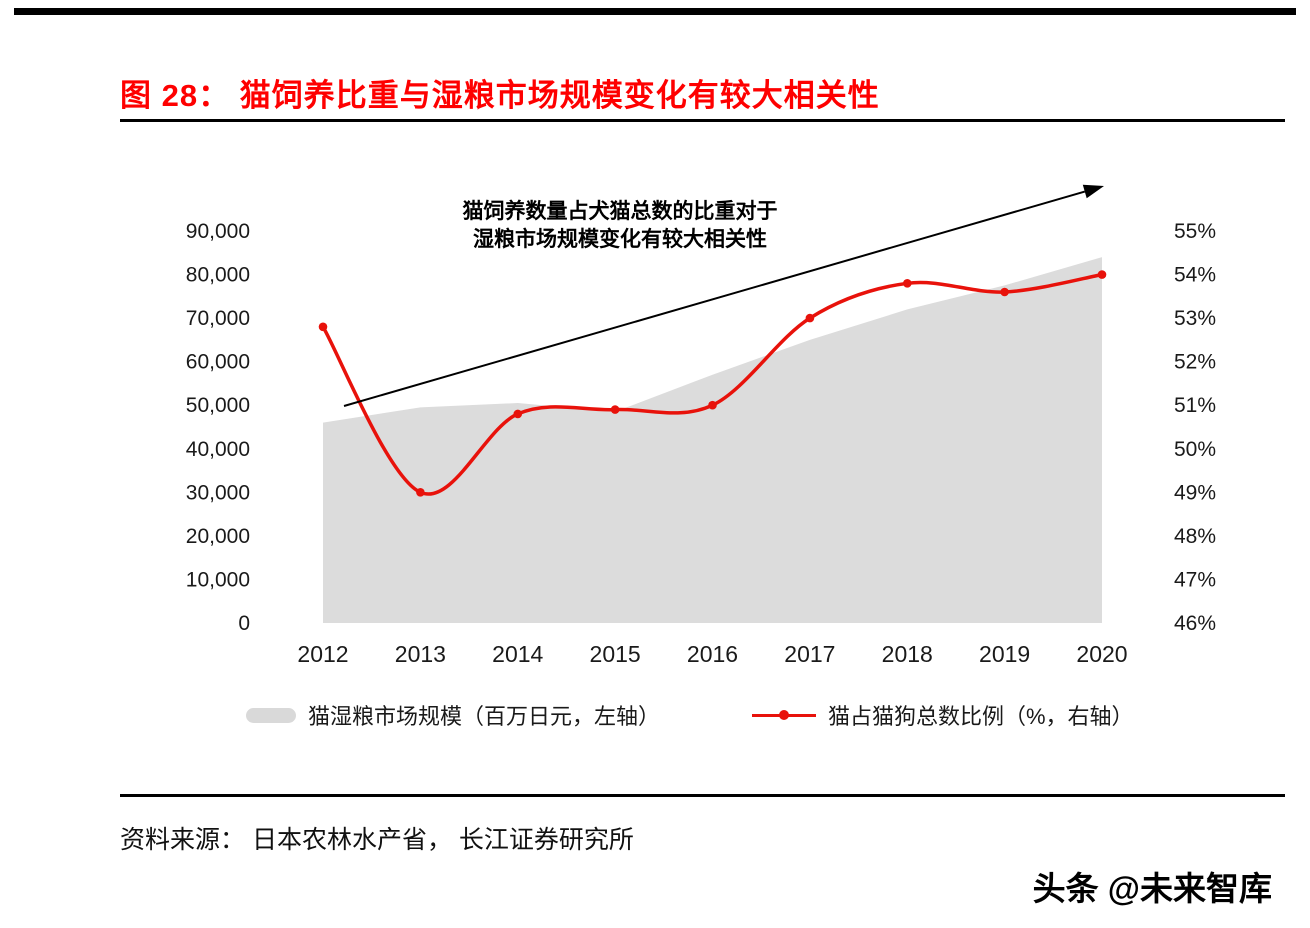 Image resolution: width=1310 pixels, height=928 pixels. I want to click on source-text: 资料来源： 日本农林水产省， 长江证券研究所, so click(377, 840).